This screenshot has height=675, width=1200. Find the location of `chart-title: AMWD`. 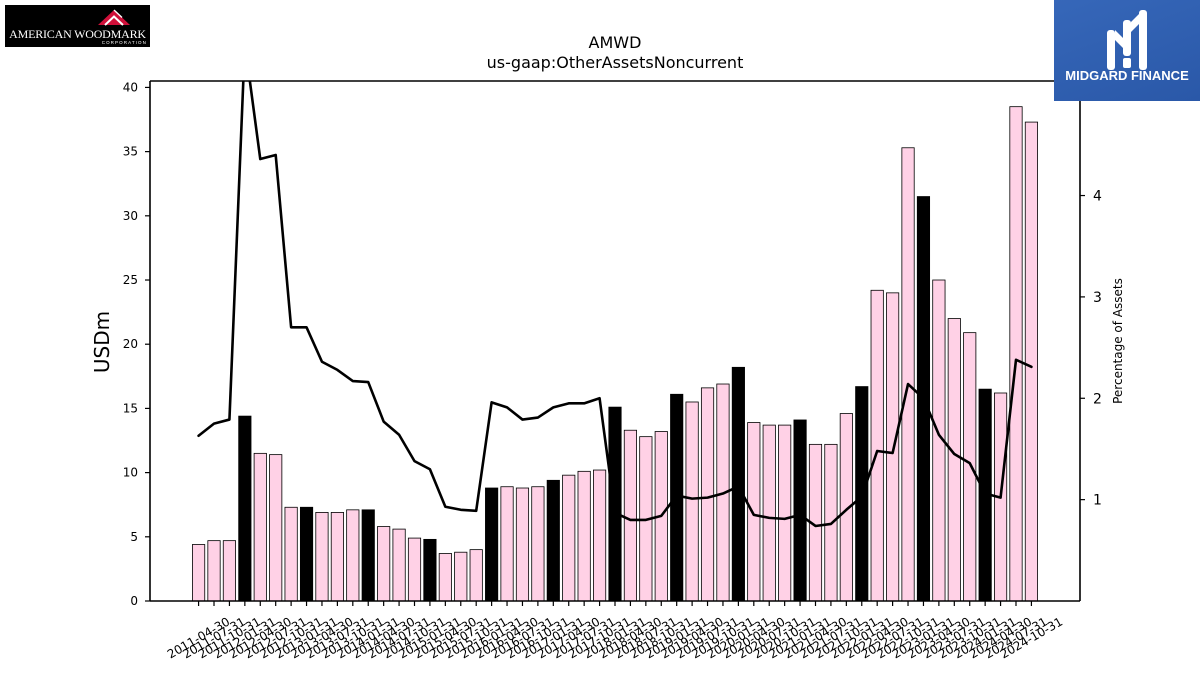

chart-title: AMWD is located at coordinates (615, 42).